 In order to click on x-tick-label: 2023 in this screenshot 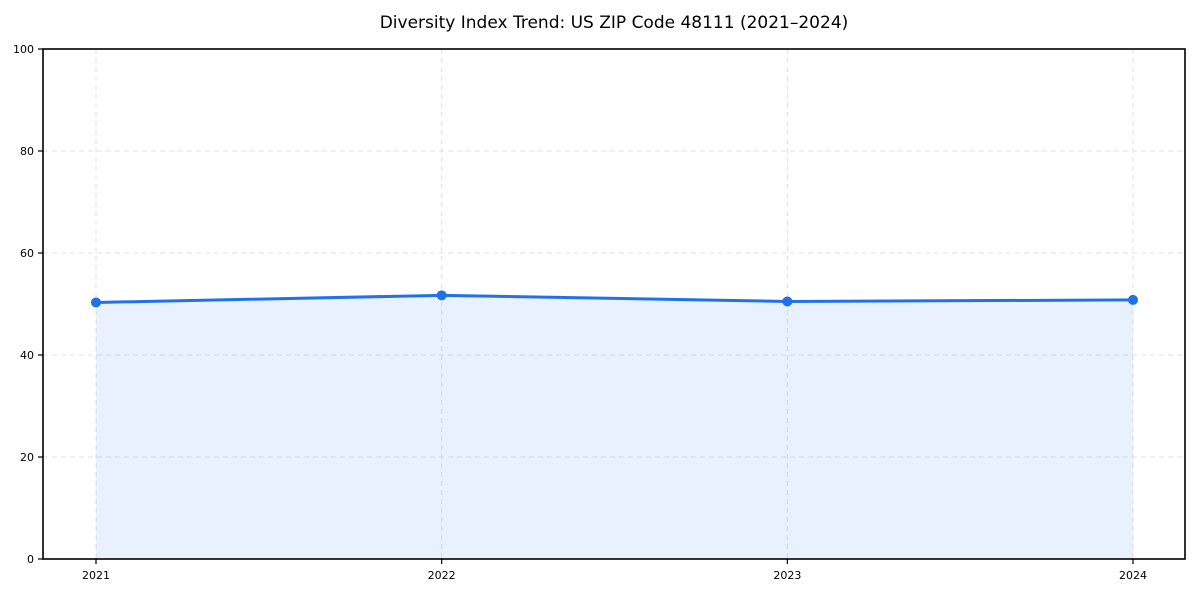, I will do `click(787, 575)`.